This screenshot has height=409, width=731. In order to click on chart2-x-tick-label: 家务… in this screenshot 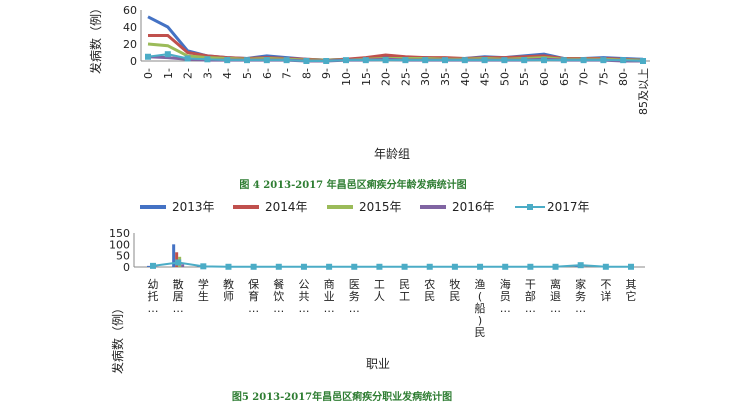, I will do `click(580, 296)`.